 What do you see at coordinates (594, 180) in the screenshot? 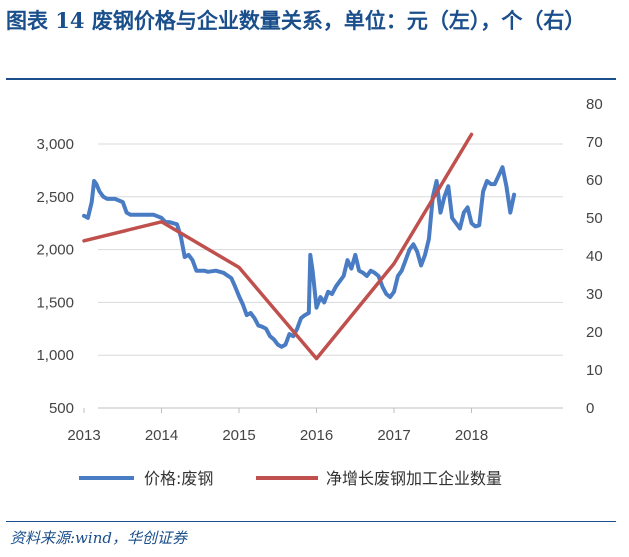
I see `y-right-tick-label: 60` at bounding box center [594, 180].